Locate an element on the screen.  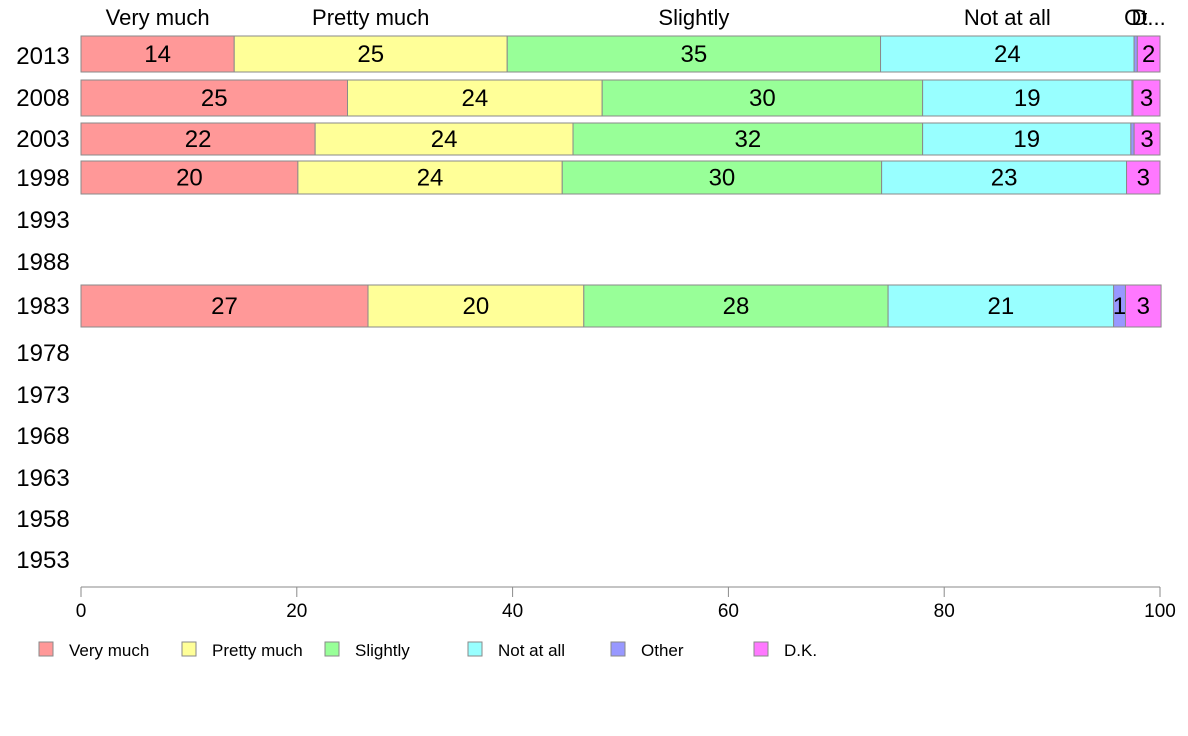
top-label-other: Ot is located at coordinates (1135, 17).